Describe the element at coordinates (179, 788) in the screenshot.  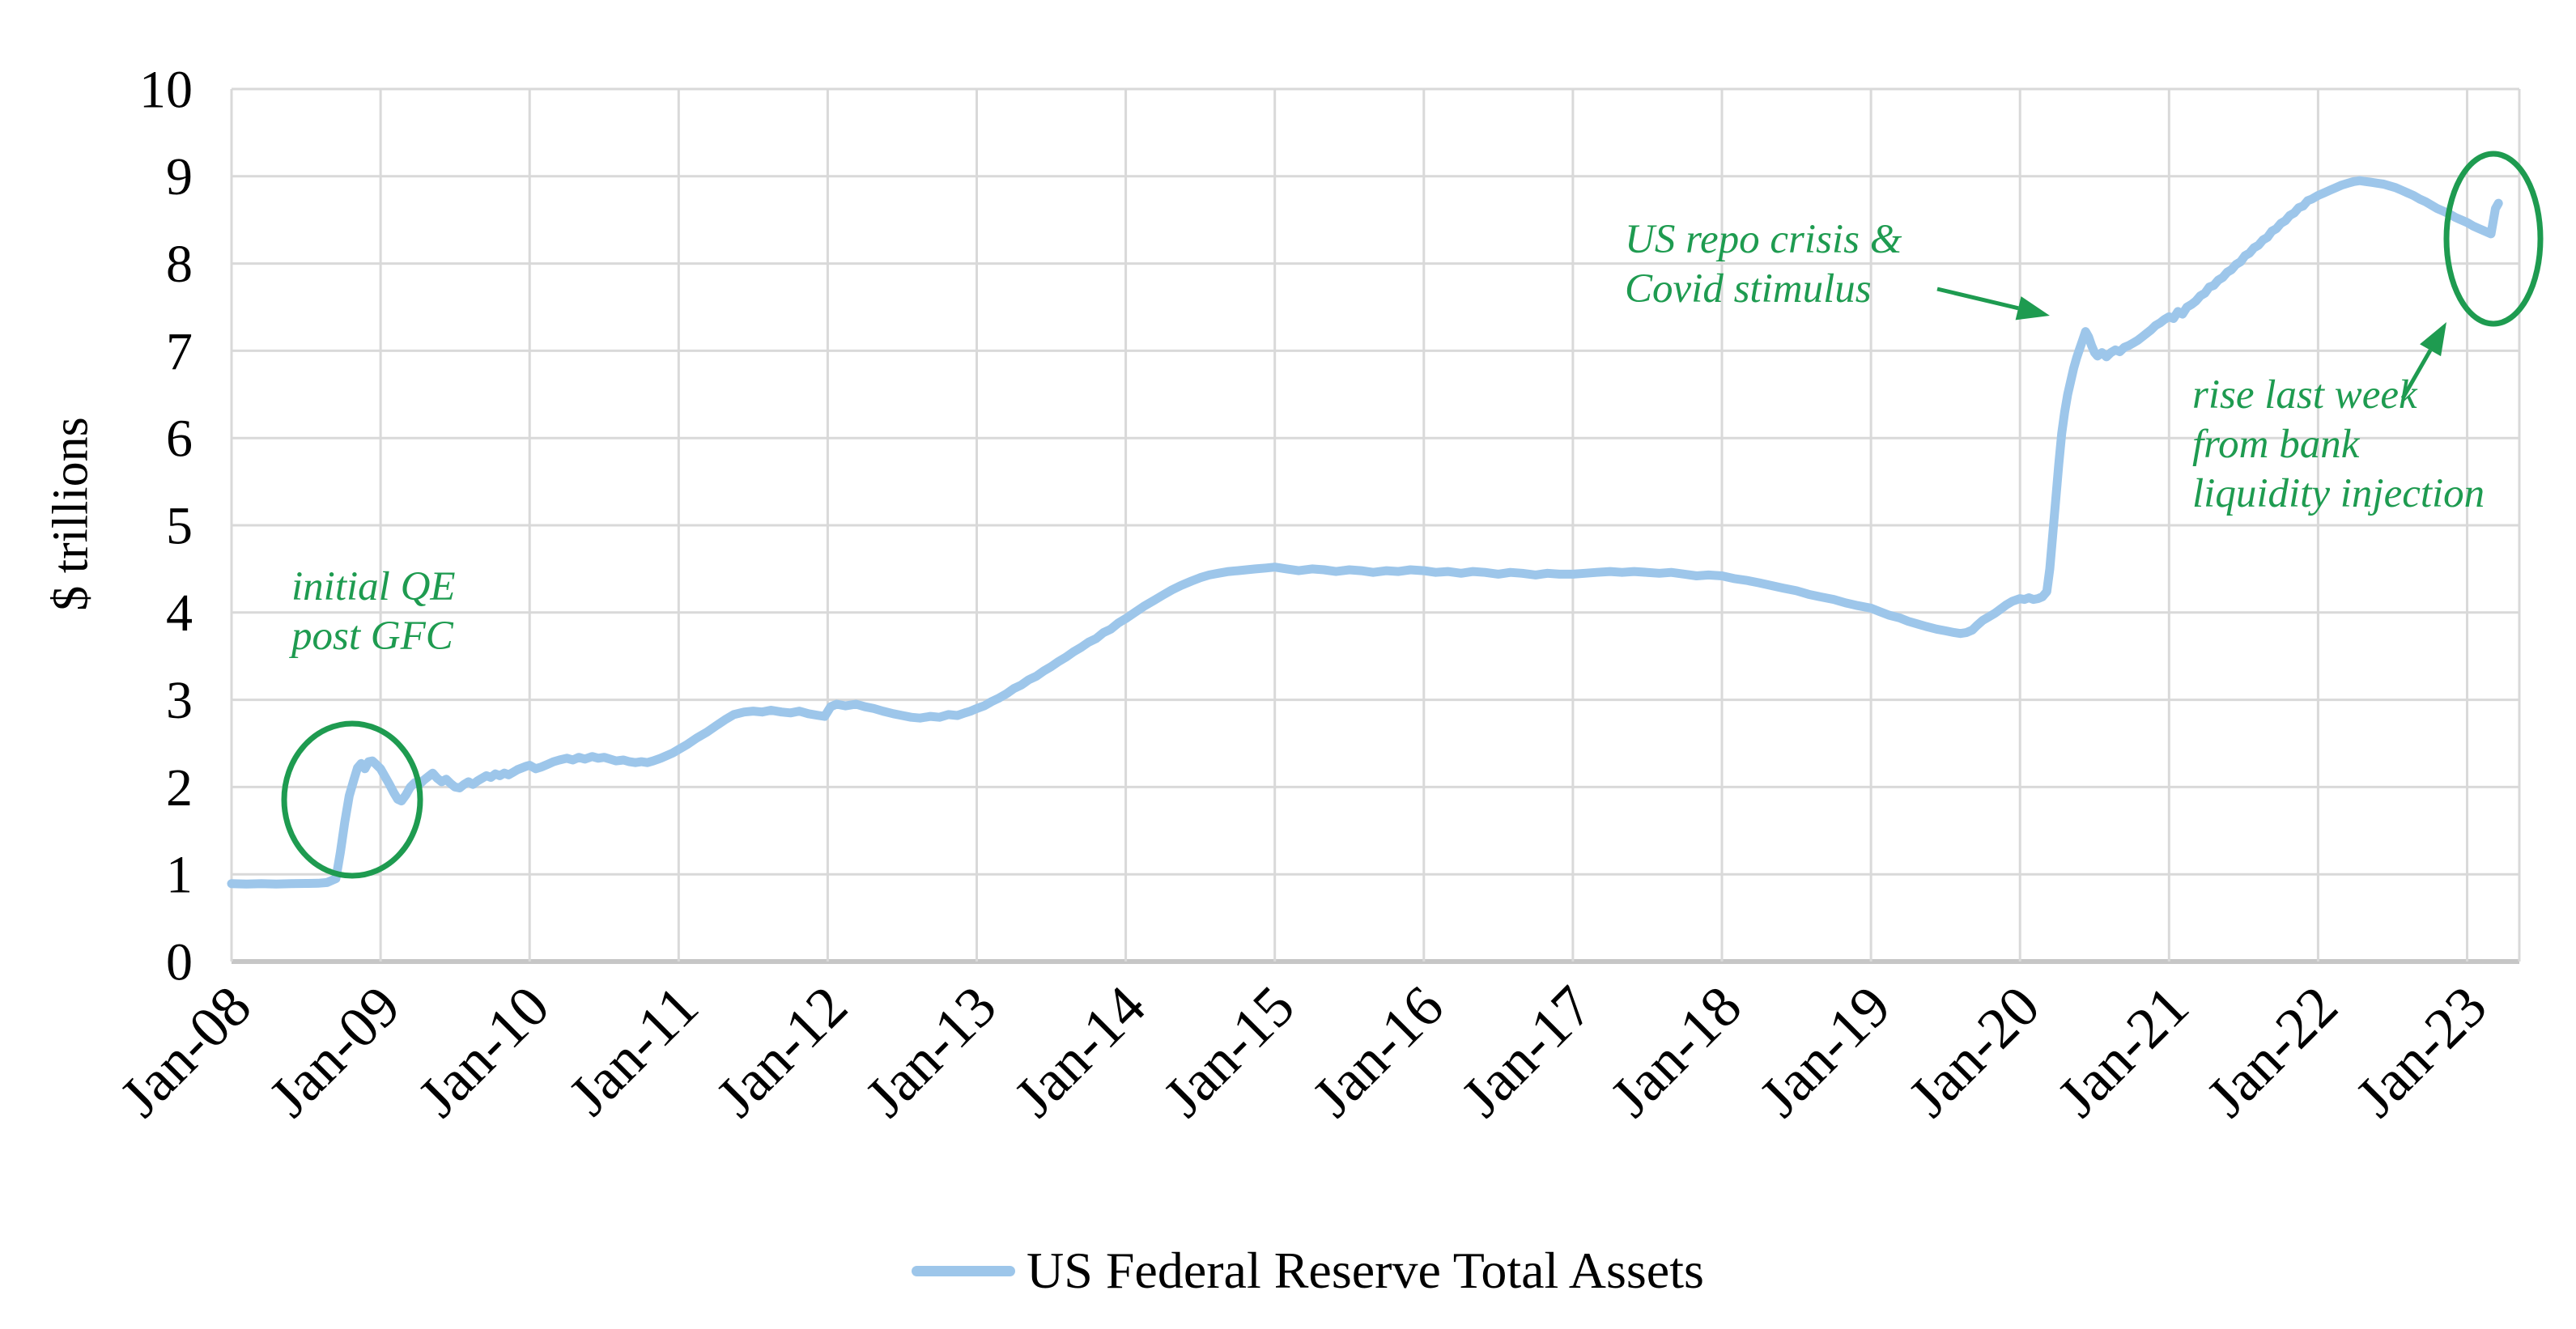
I see `svg-text: 2` at that location.